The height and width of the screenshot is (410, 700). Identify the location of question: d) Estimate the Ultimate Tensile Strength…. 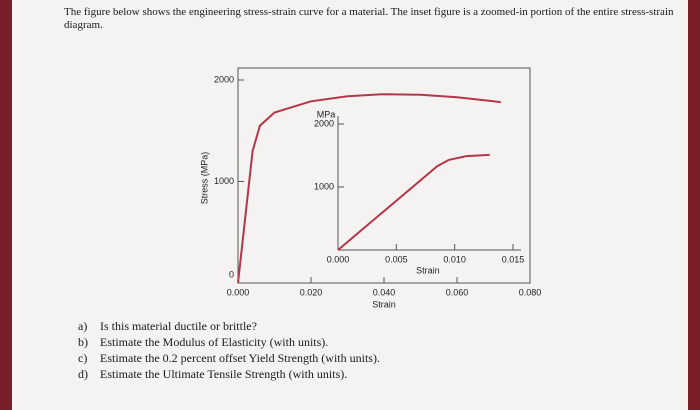
(229, 374).